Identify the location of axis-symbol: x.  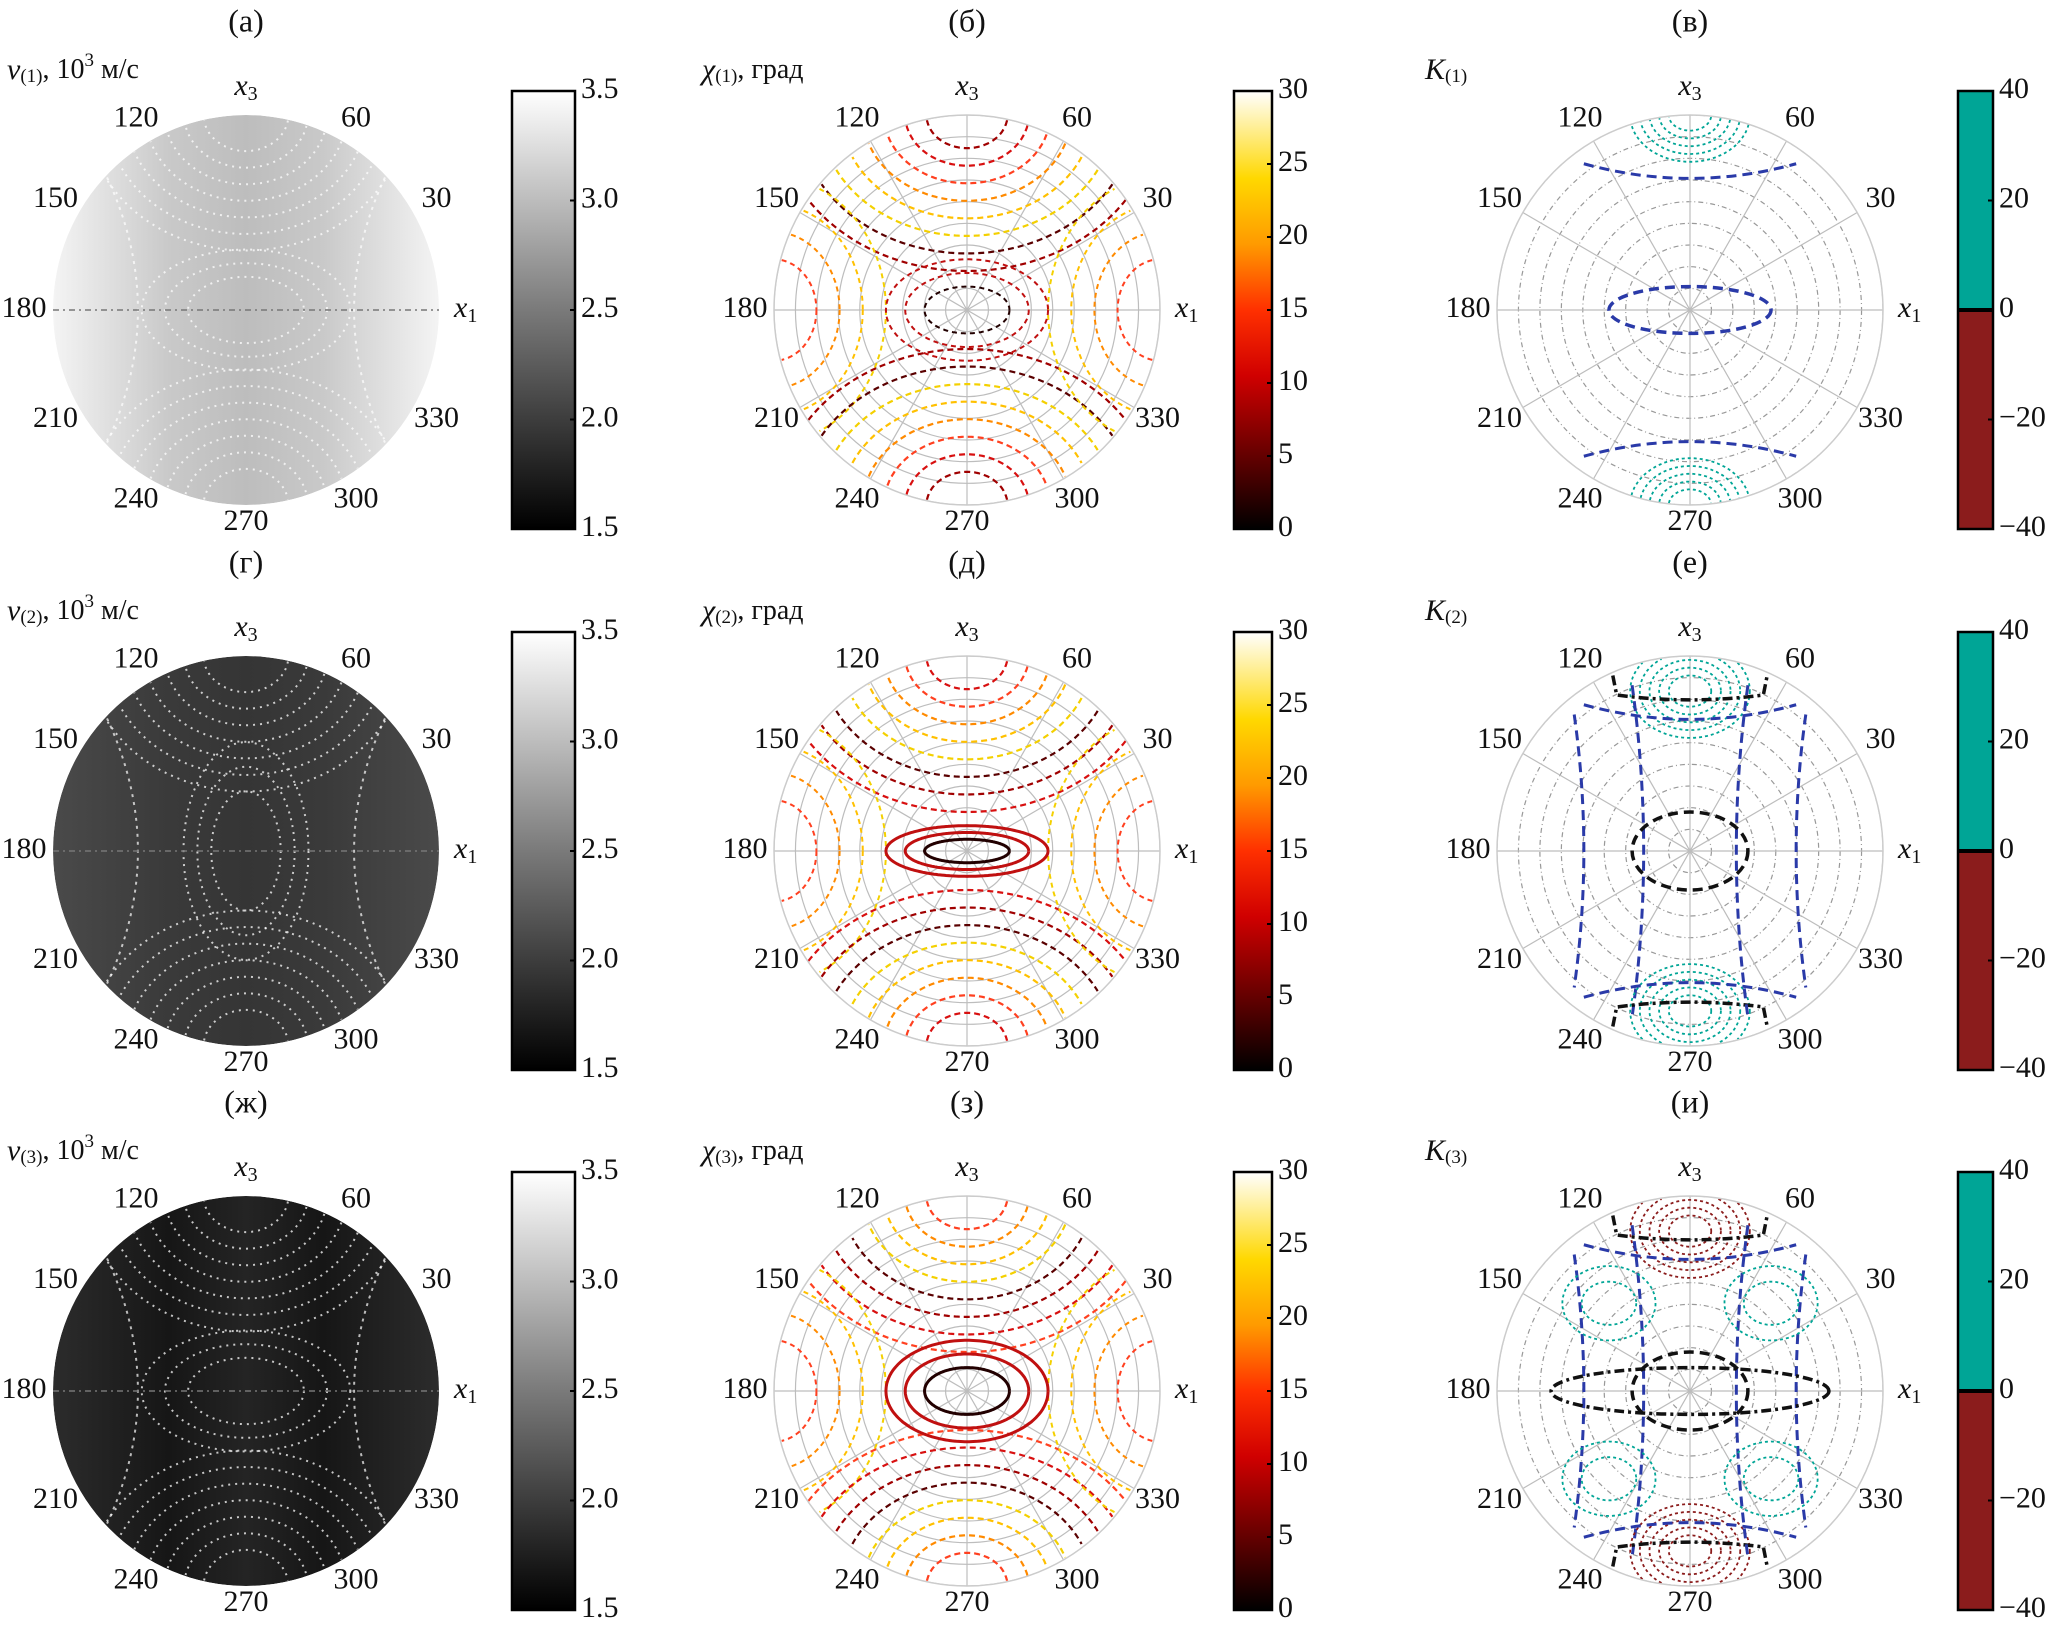
(961, 85).